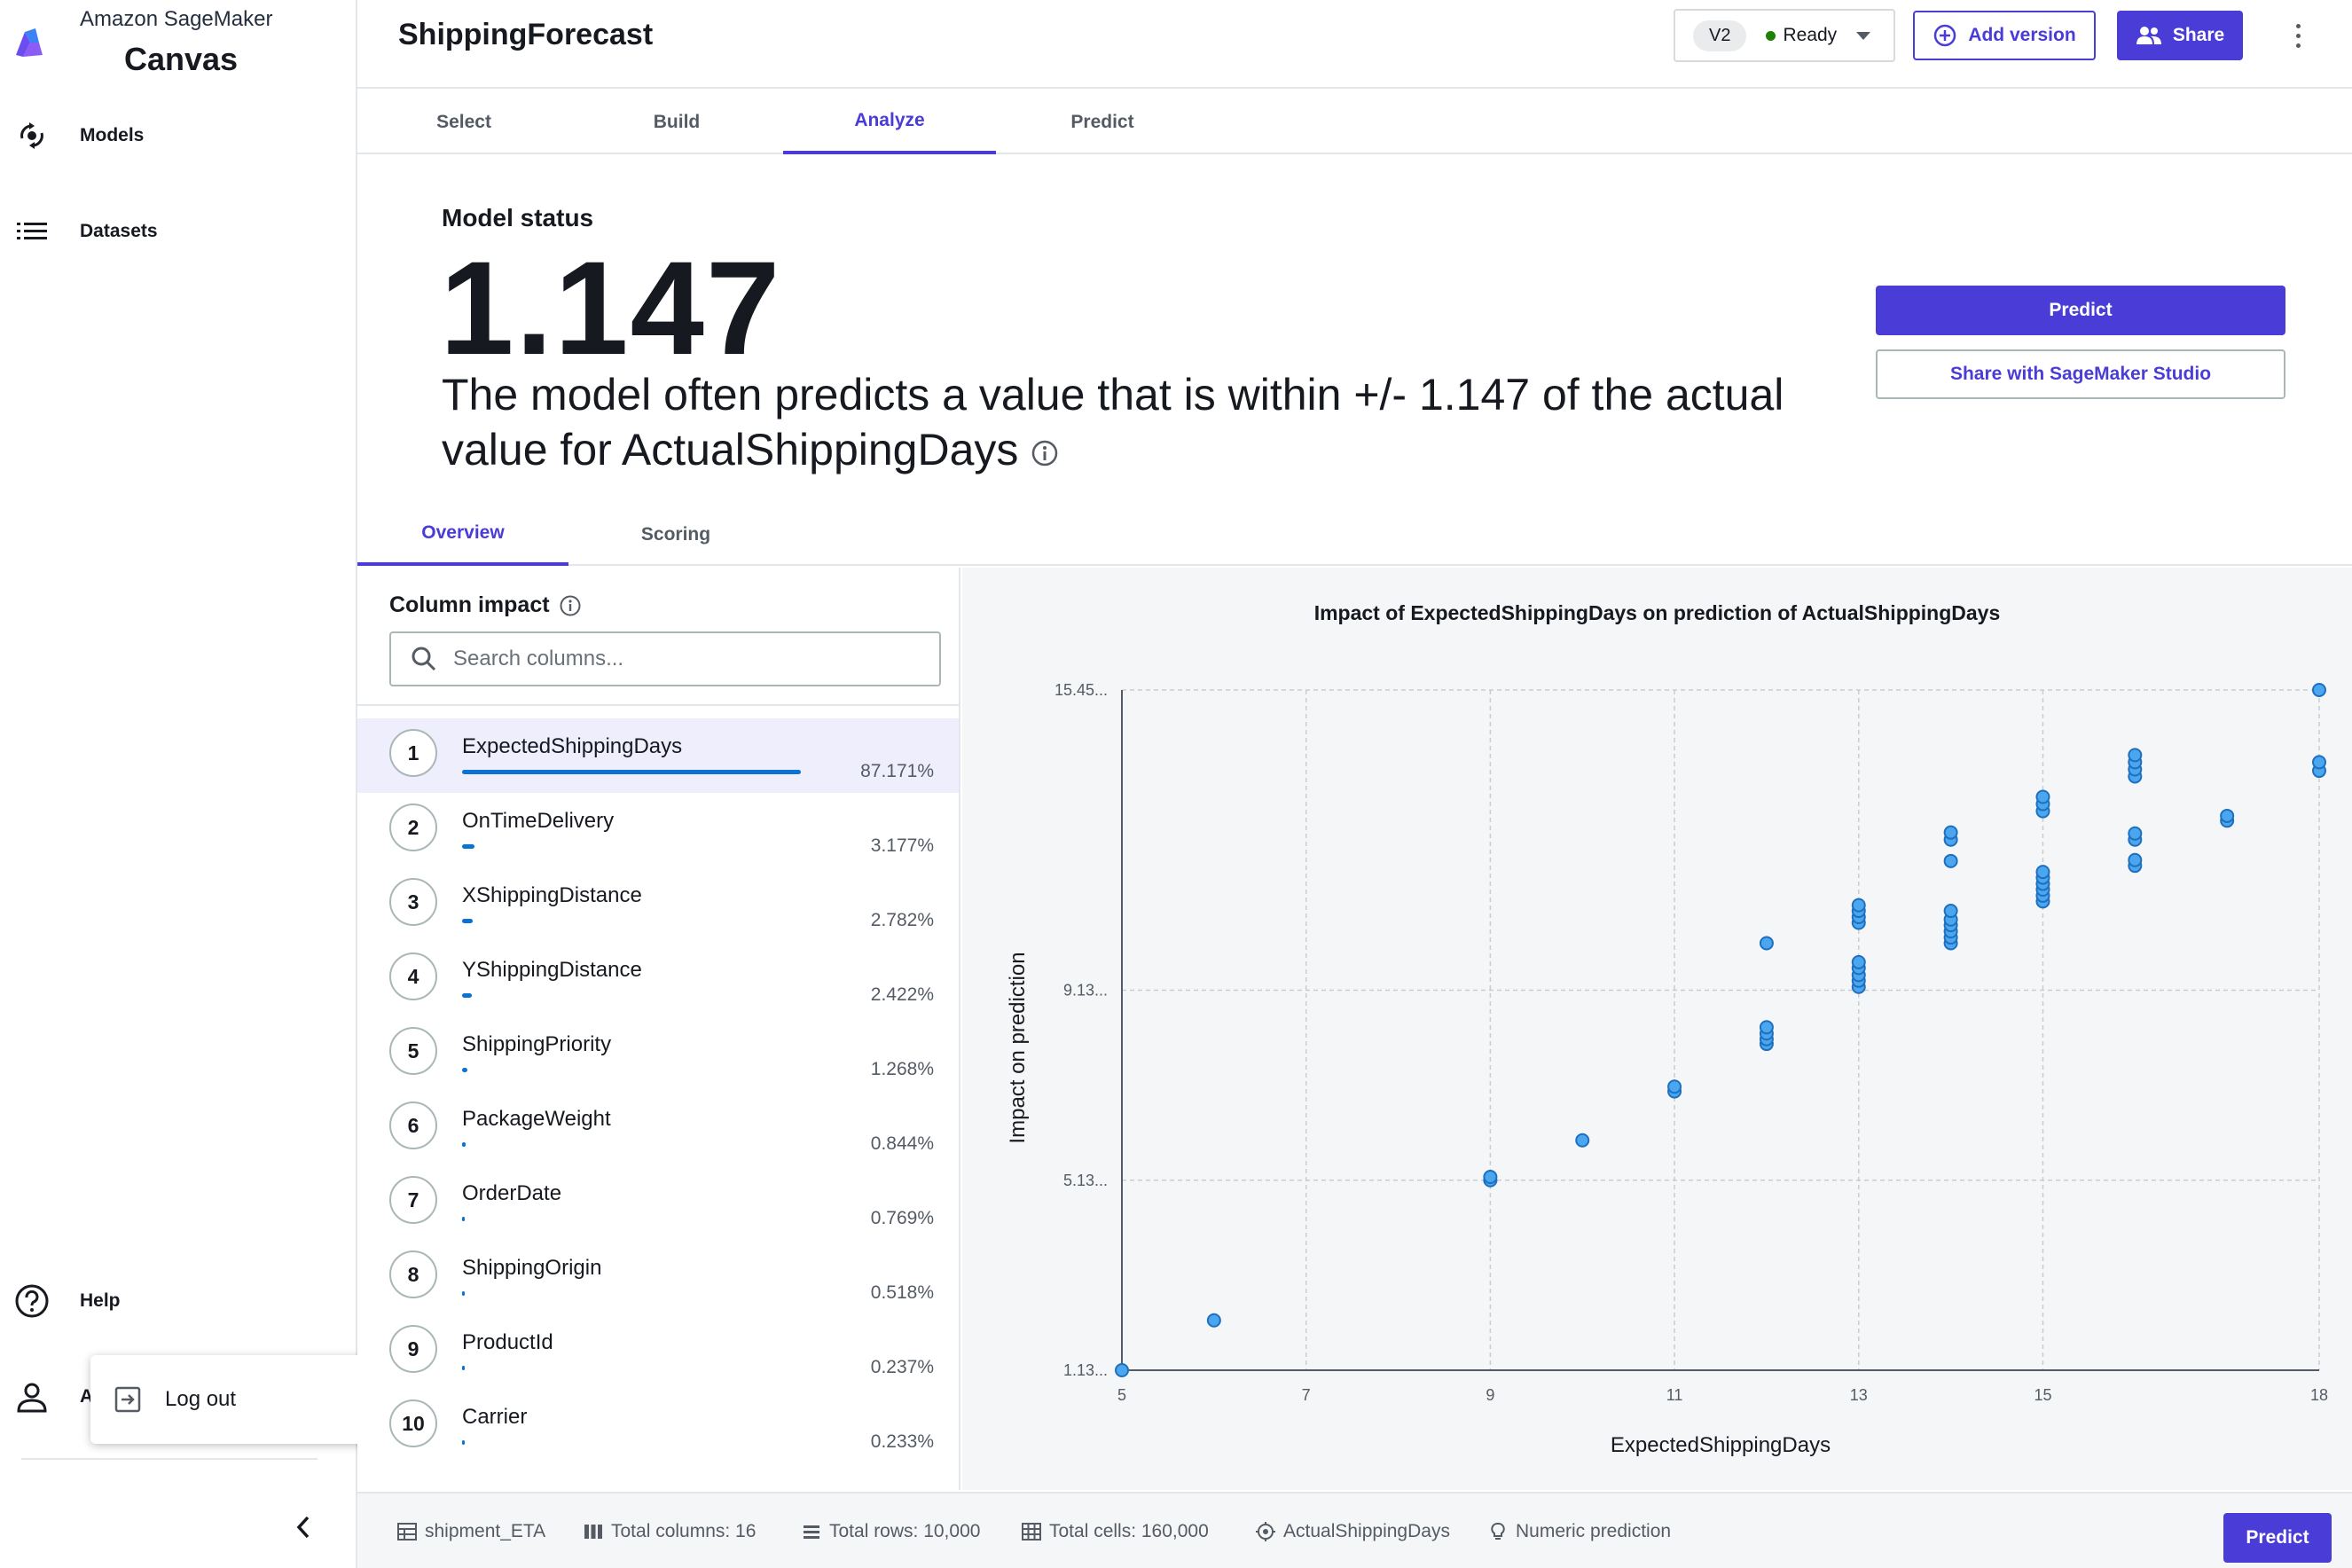 The image size is (2352, 1568). I want to click on model-status-title: Model status, so click(518, 218).